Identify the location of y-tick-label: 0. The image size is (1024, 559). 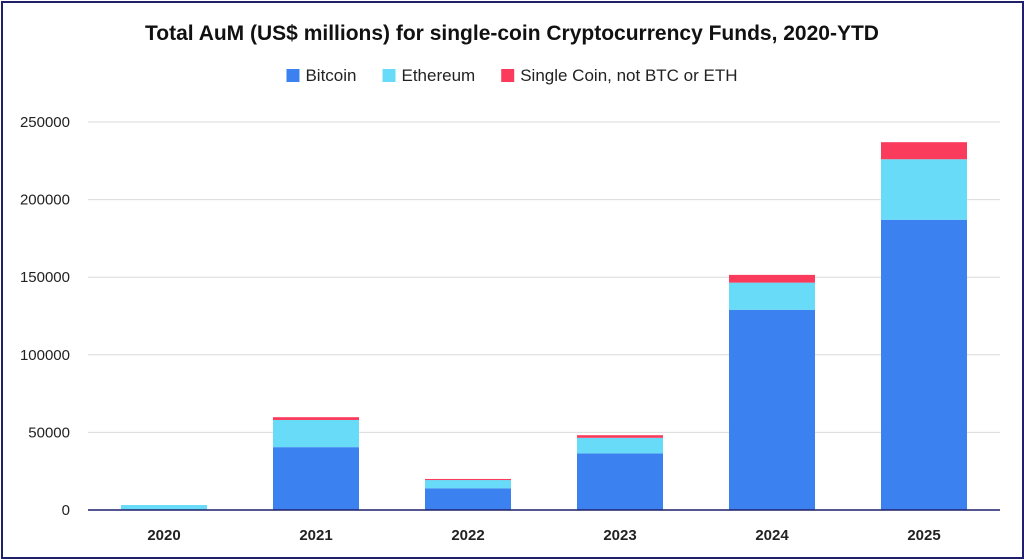
(66, 510).